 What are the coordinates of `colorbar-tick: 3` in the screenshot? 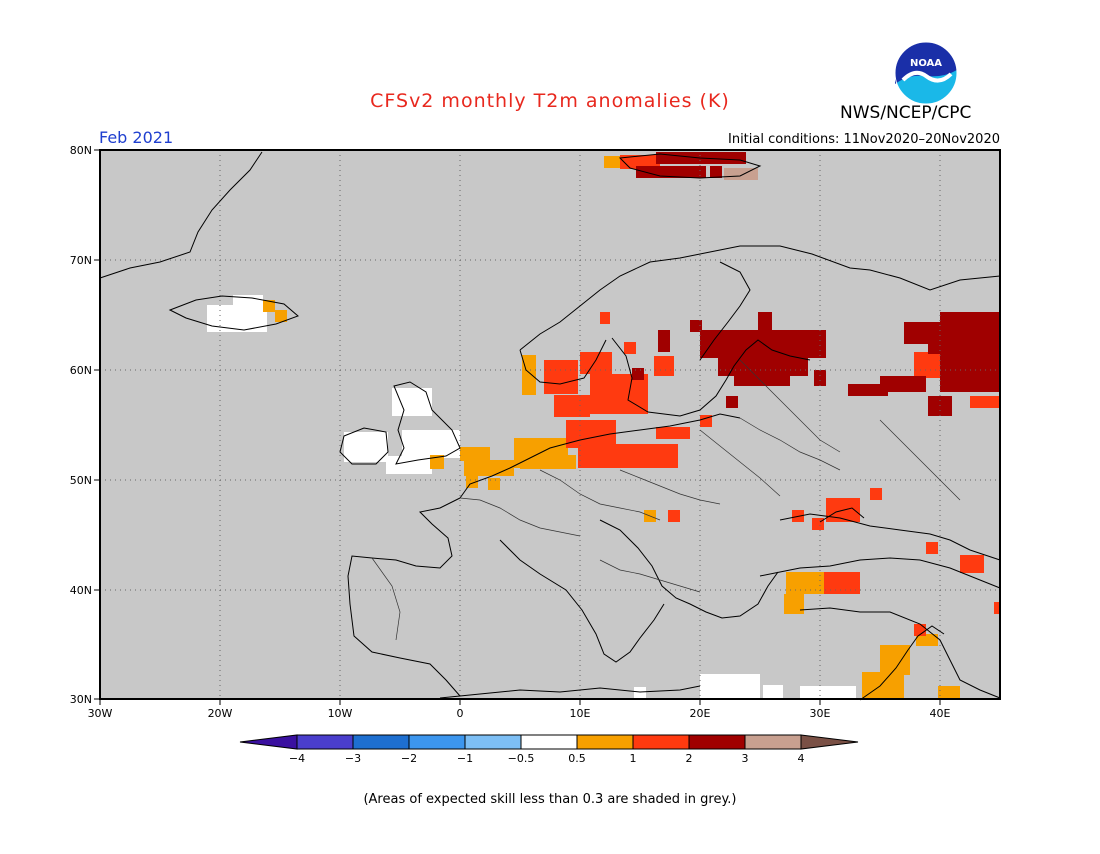 It's located at (745, 758).